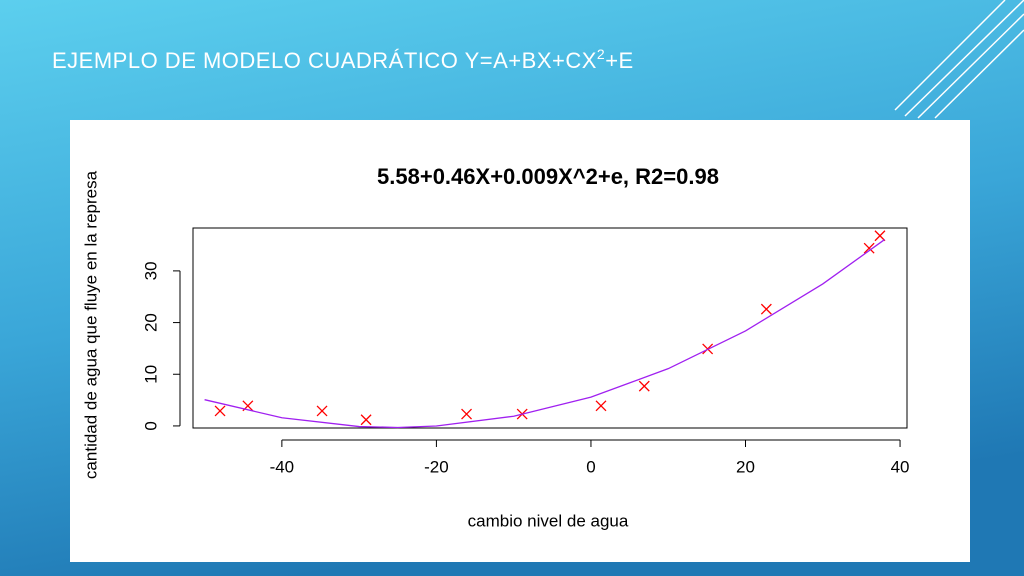 The height and width of the screenshot is (576, 1024). I want to click on x-tick-label: -20, so click(436, 466).